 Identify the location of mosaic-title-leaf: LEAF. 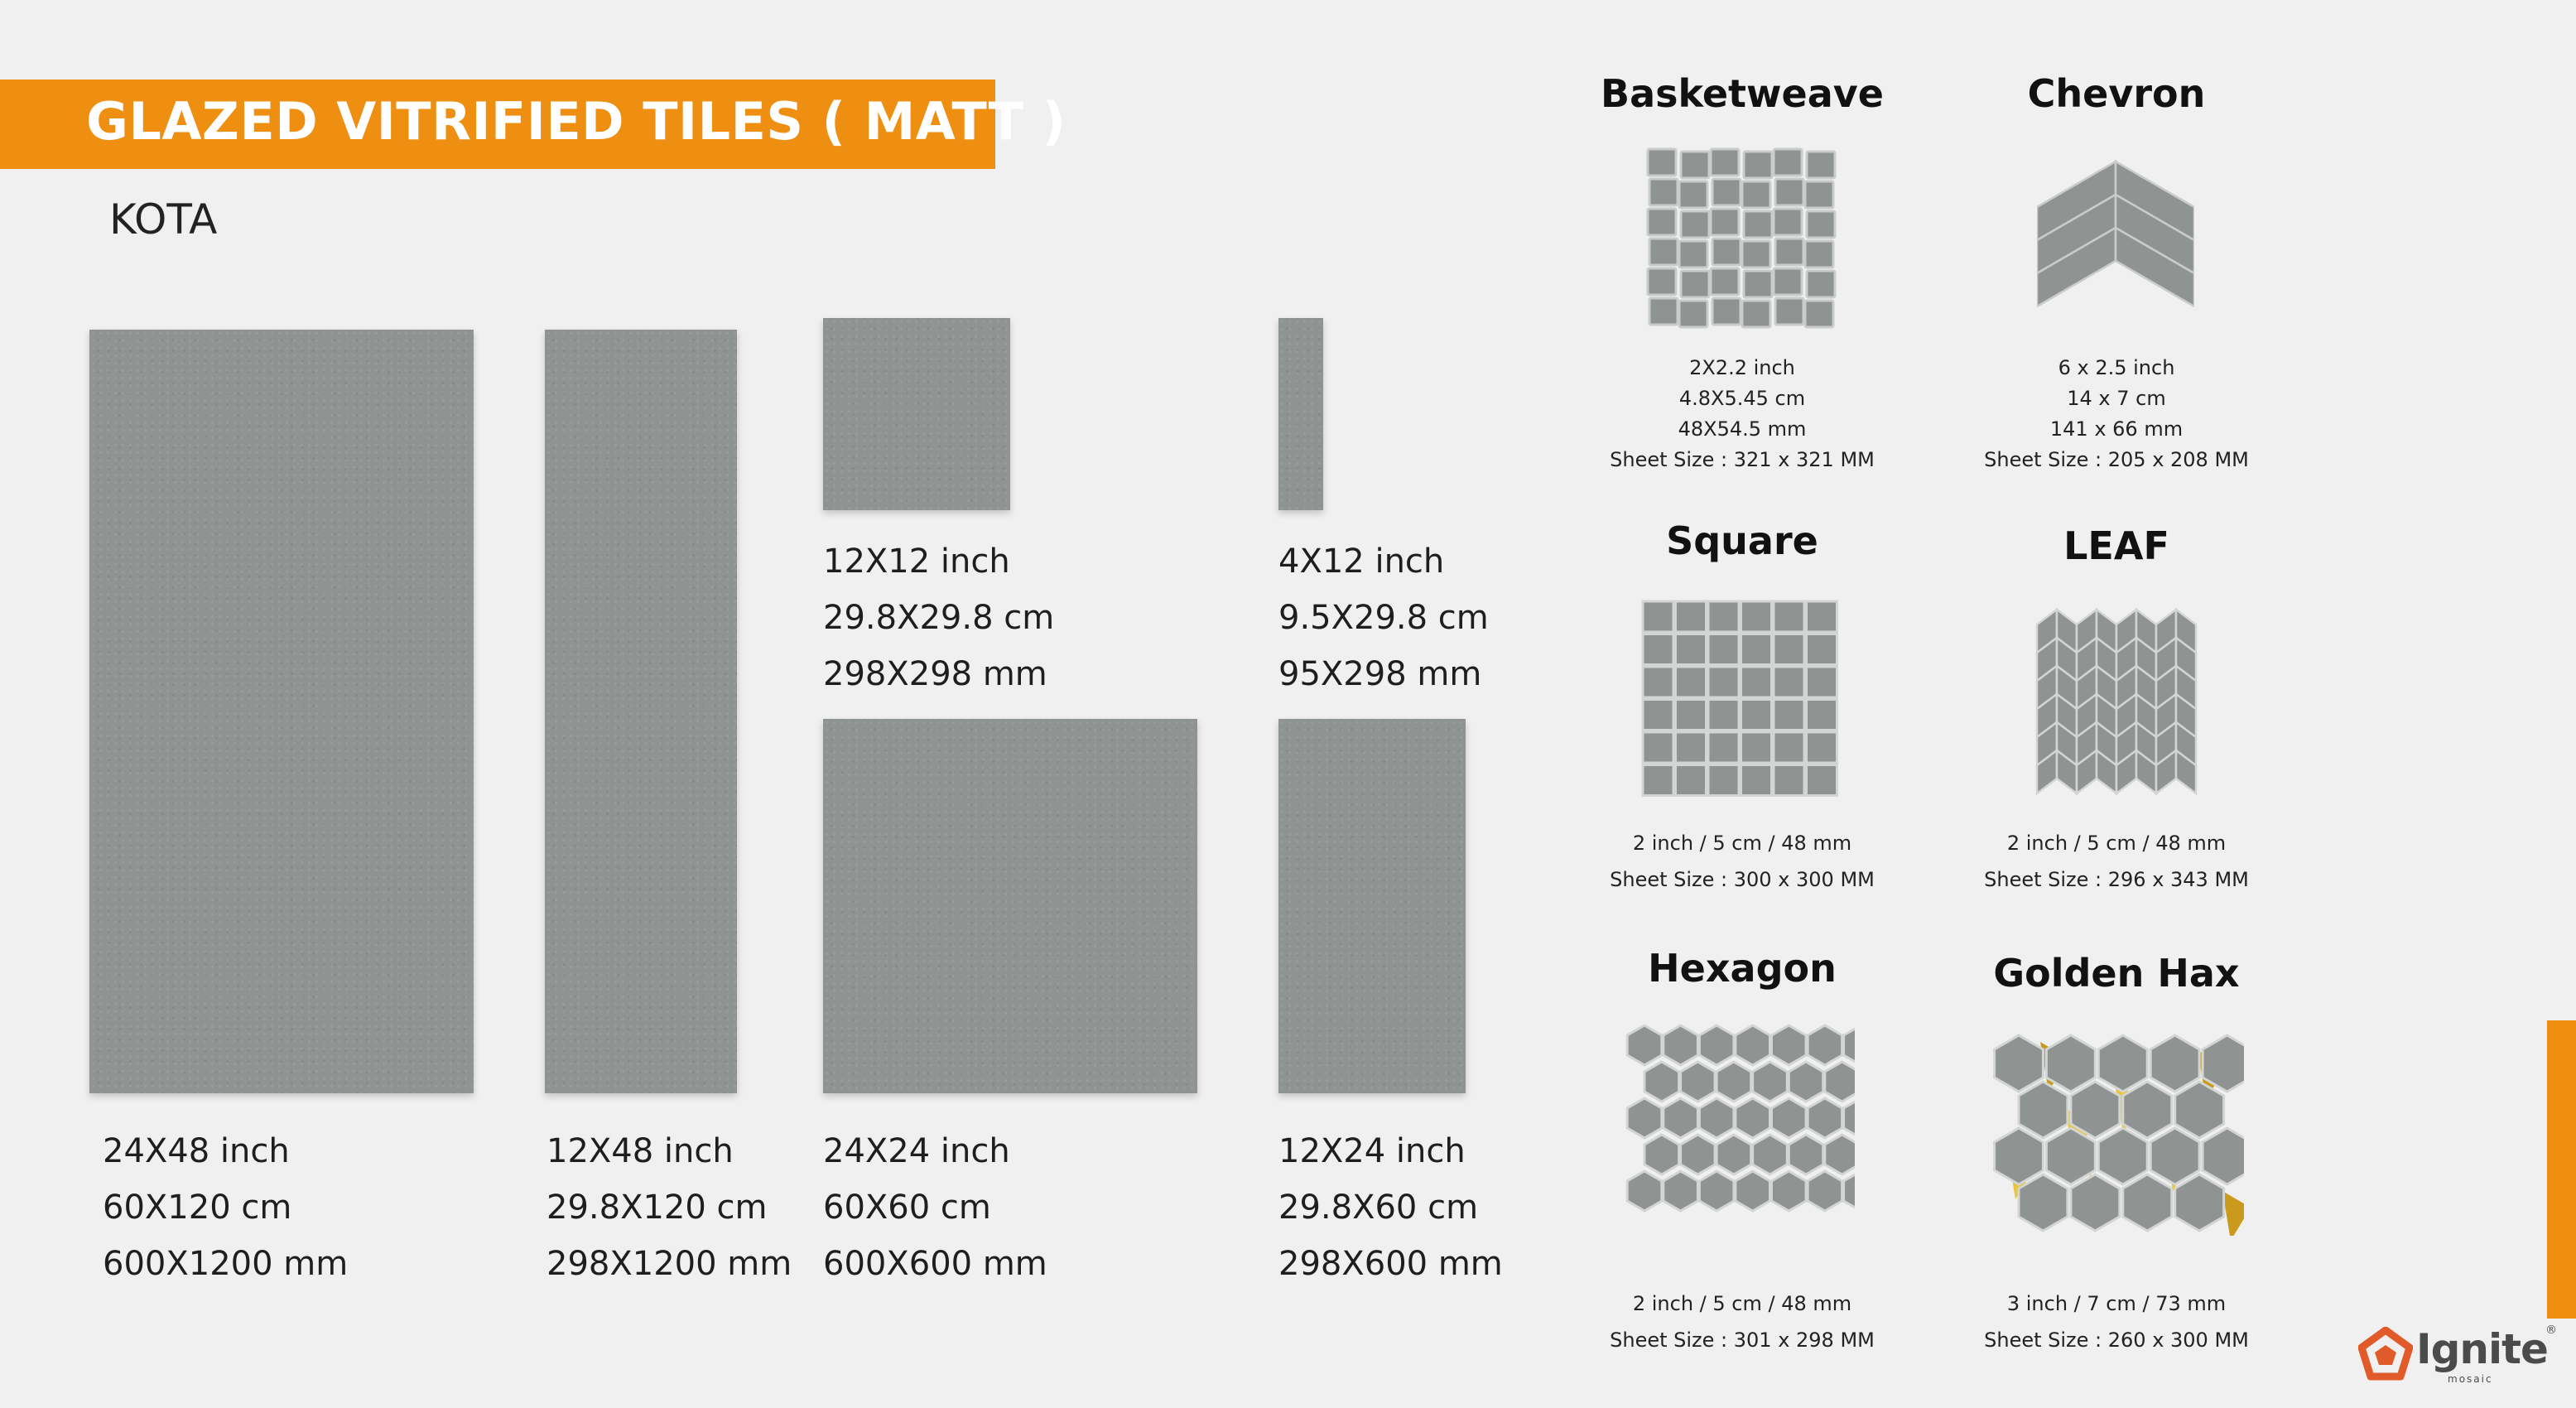
(2116, 545).